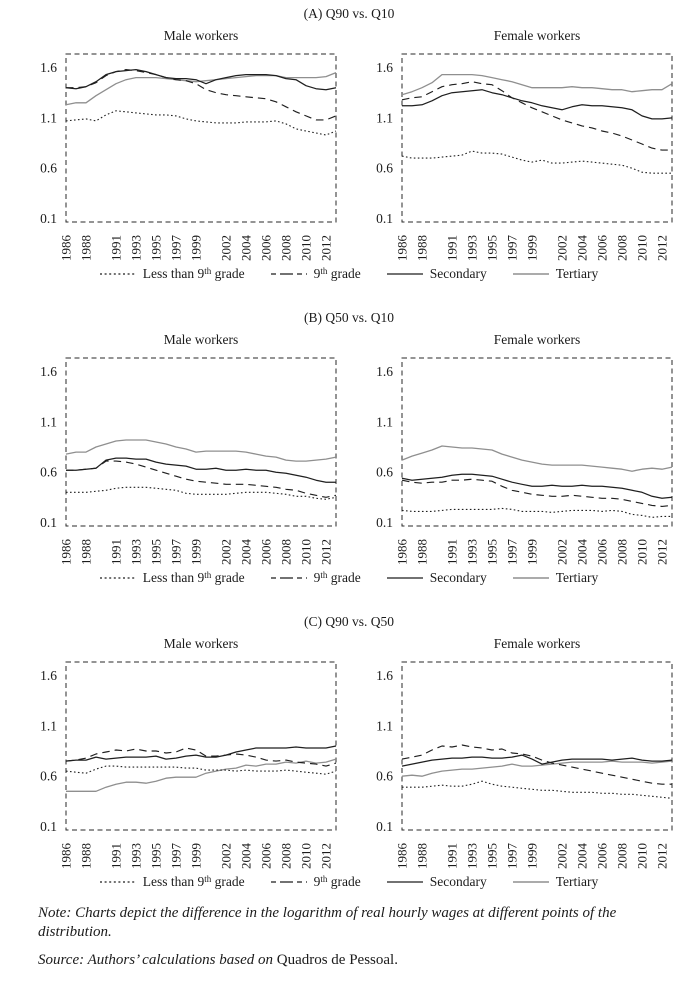 This screenshot has height=1007, width=692. I want to click on plot-frame, so click(537, 138).